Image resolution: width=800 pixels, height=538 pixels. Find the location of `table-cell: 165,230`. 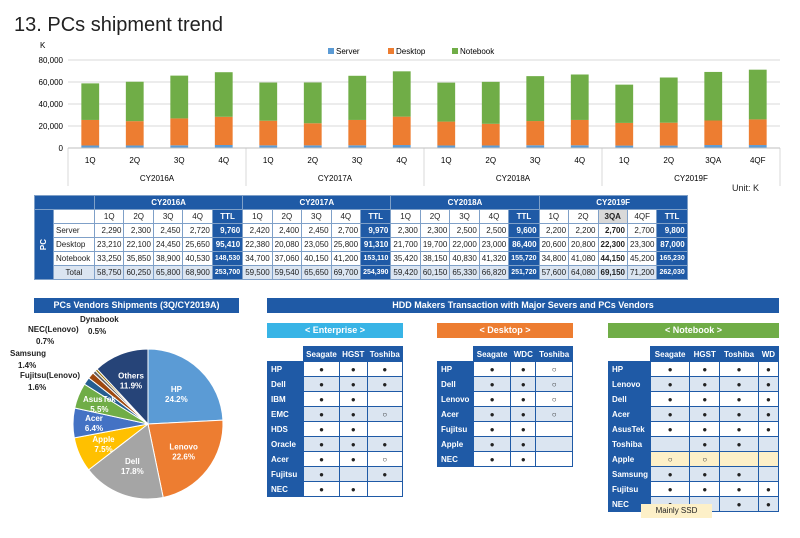

table-cell: 165,230 is located at coordinates (672, 258).